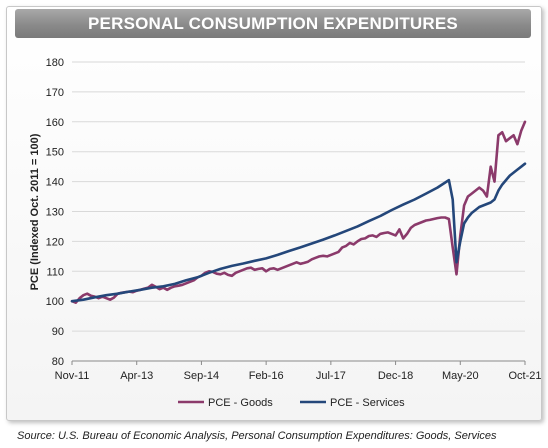 The image size is (548, 448). I want to click on y-axis-tick-labels: 80 90 100 110 120 130 140 150 160 170 180, so click(55, 212).